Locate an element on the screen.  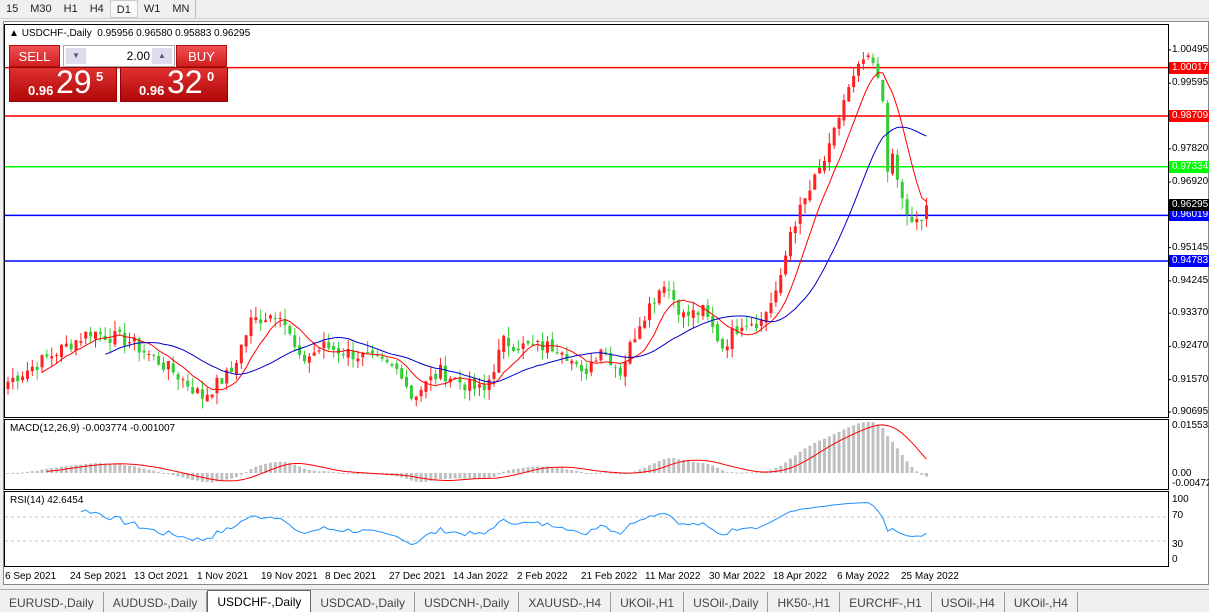
current-price-tag: 0.96295 is located at coordinates (1189, 205).